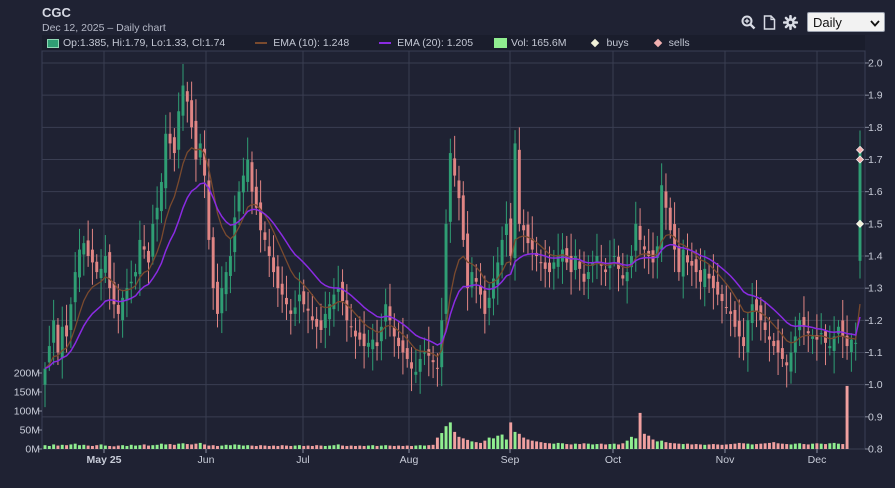 This screenshot has height=488, width=895. I want to click on gear-icon, so click(790, 22).